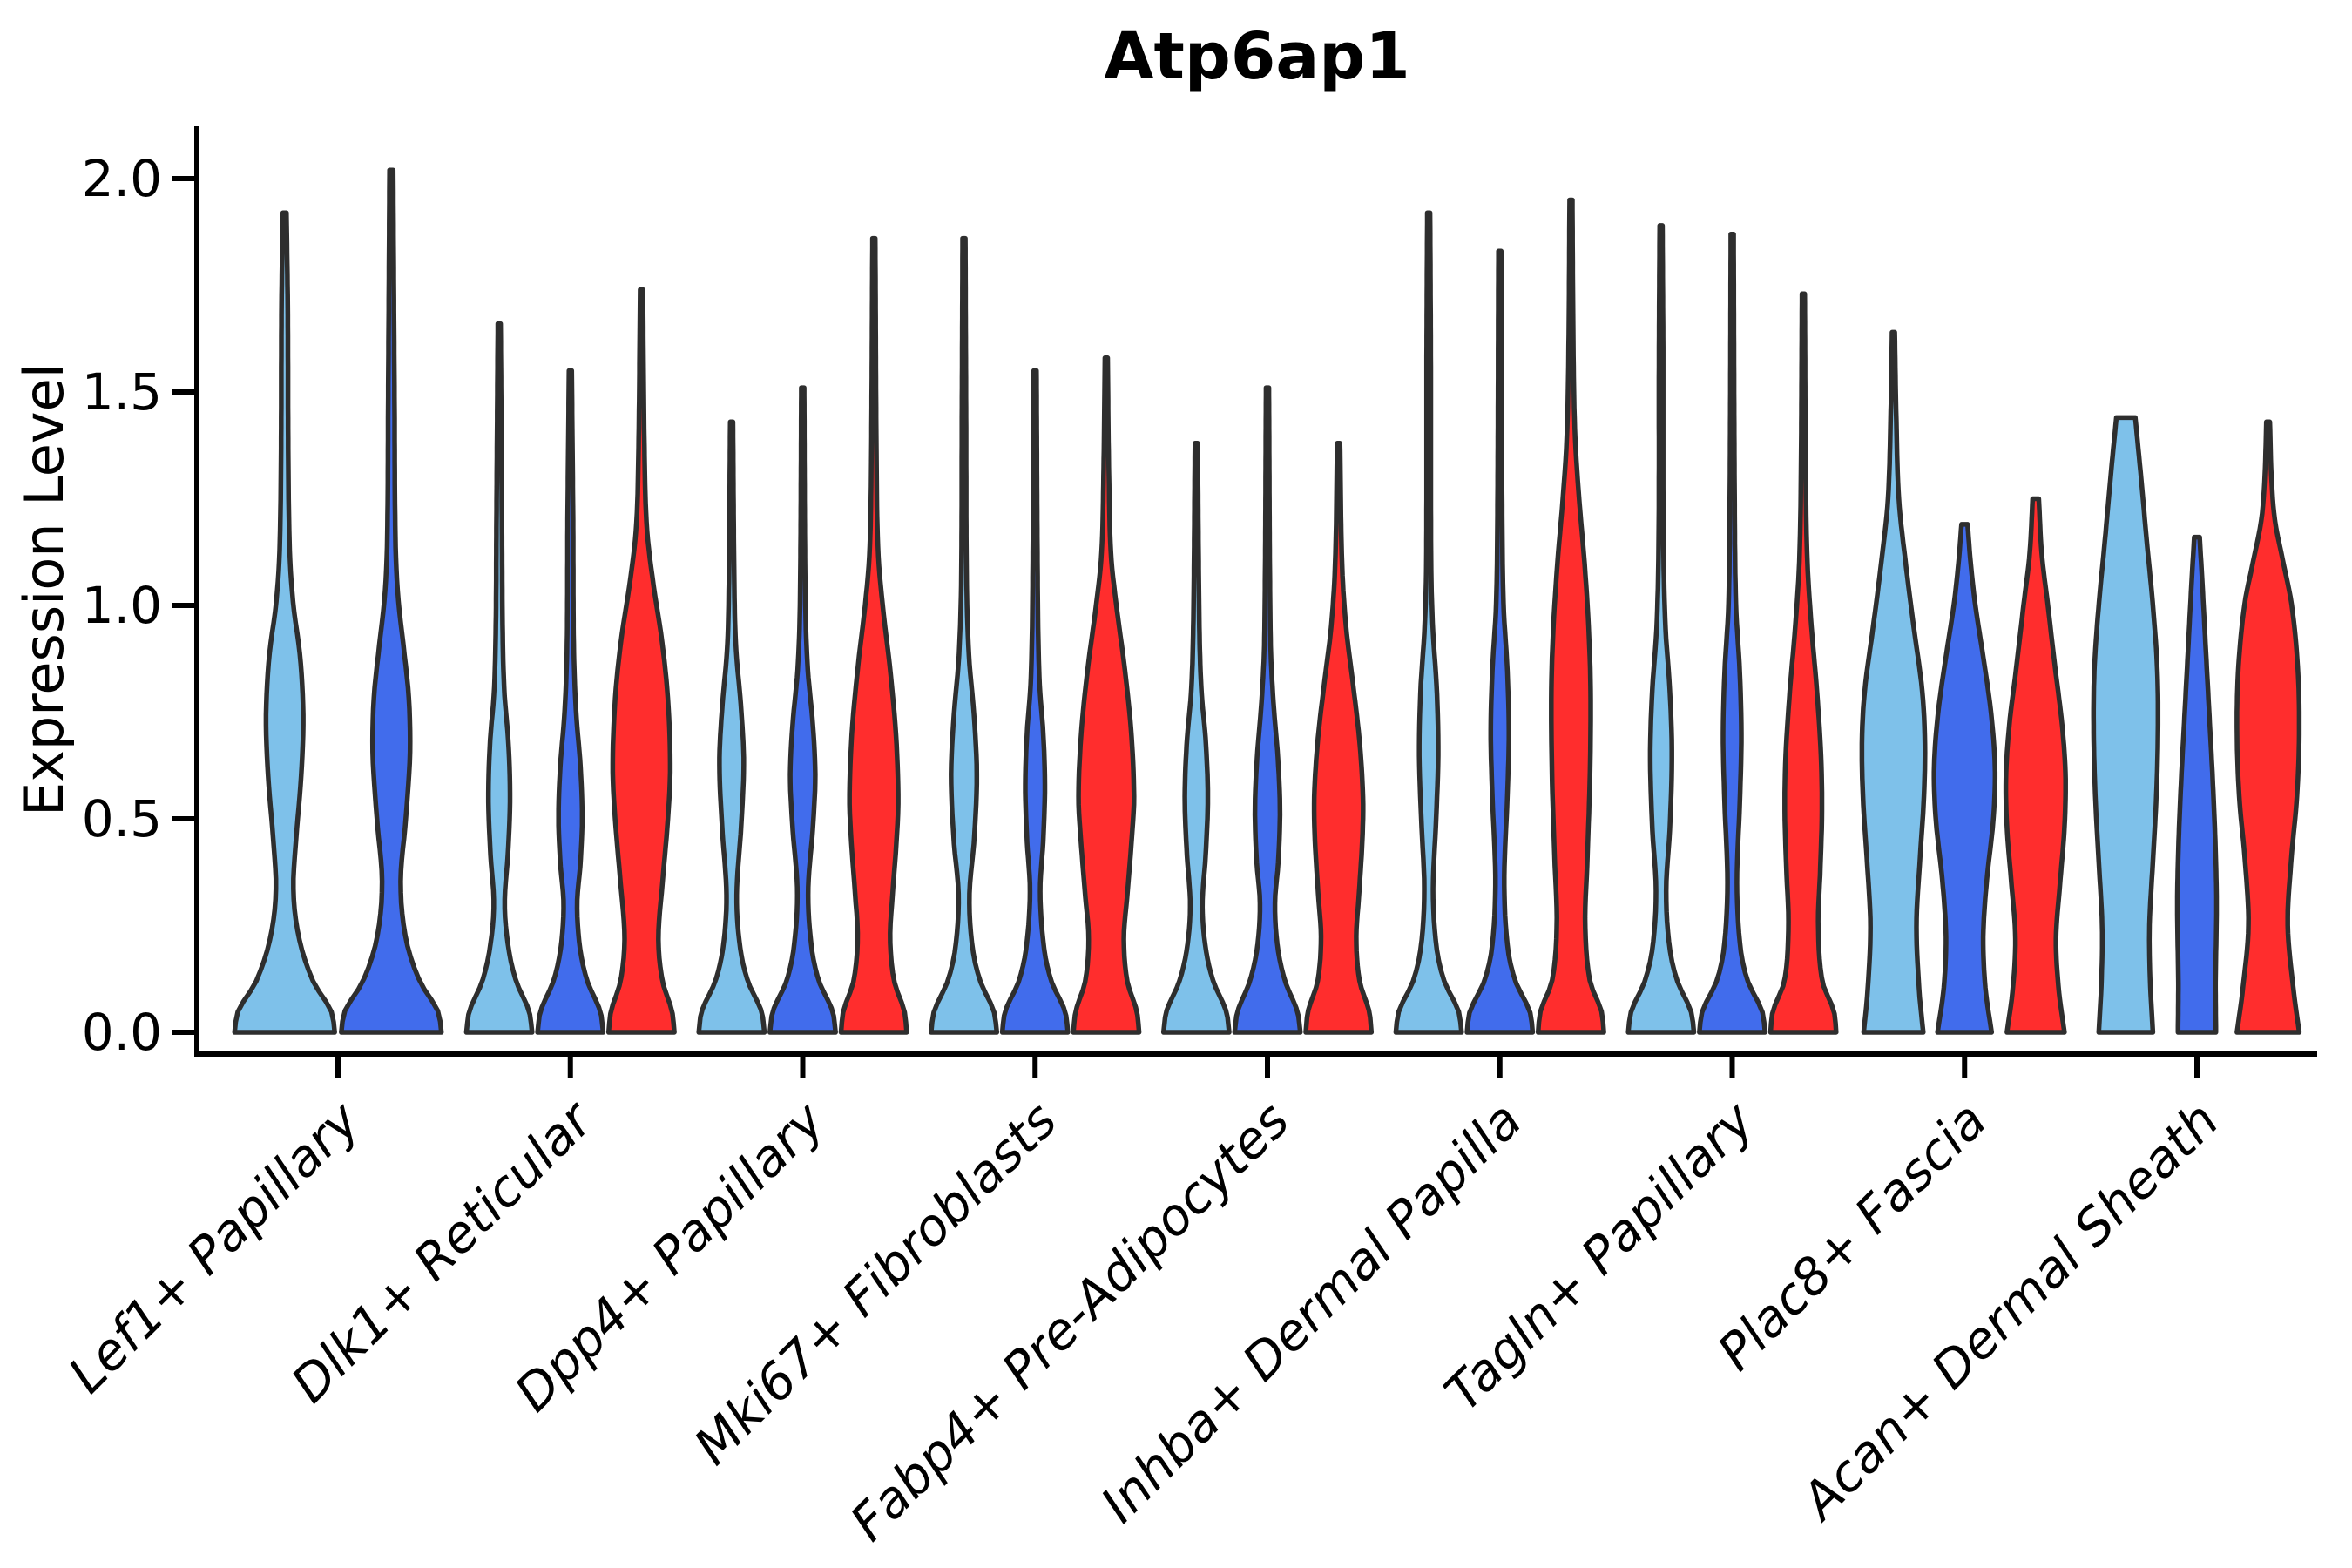 The image size is (2352, 1568). I want to click on x-tick-label: Inhba+ Dermal Papilla, so click(1311, 1312).